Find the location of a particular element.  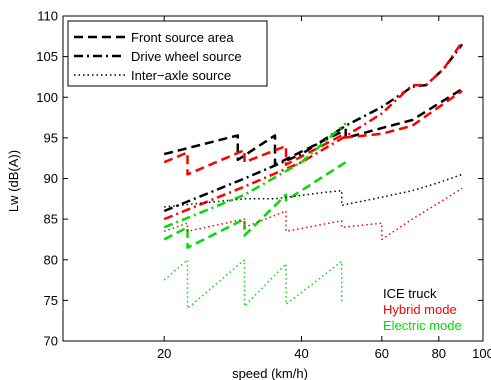

x-tick-label: 80 is located at coordinates (439, 353).